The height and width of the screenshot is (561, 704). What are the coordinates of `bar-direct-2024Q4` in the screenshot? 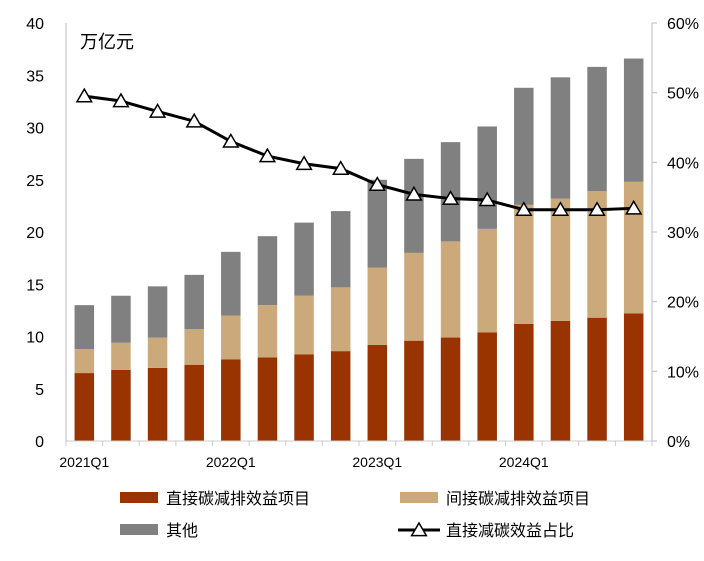 It's located at (633, 377).